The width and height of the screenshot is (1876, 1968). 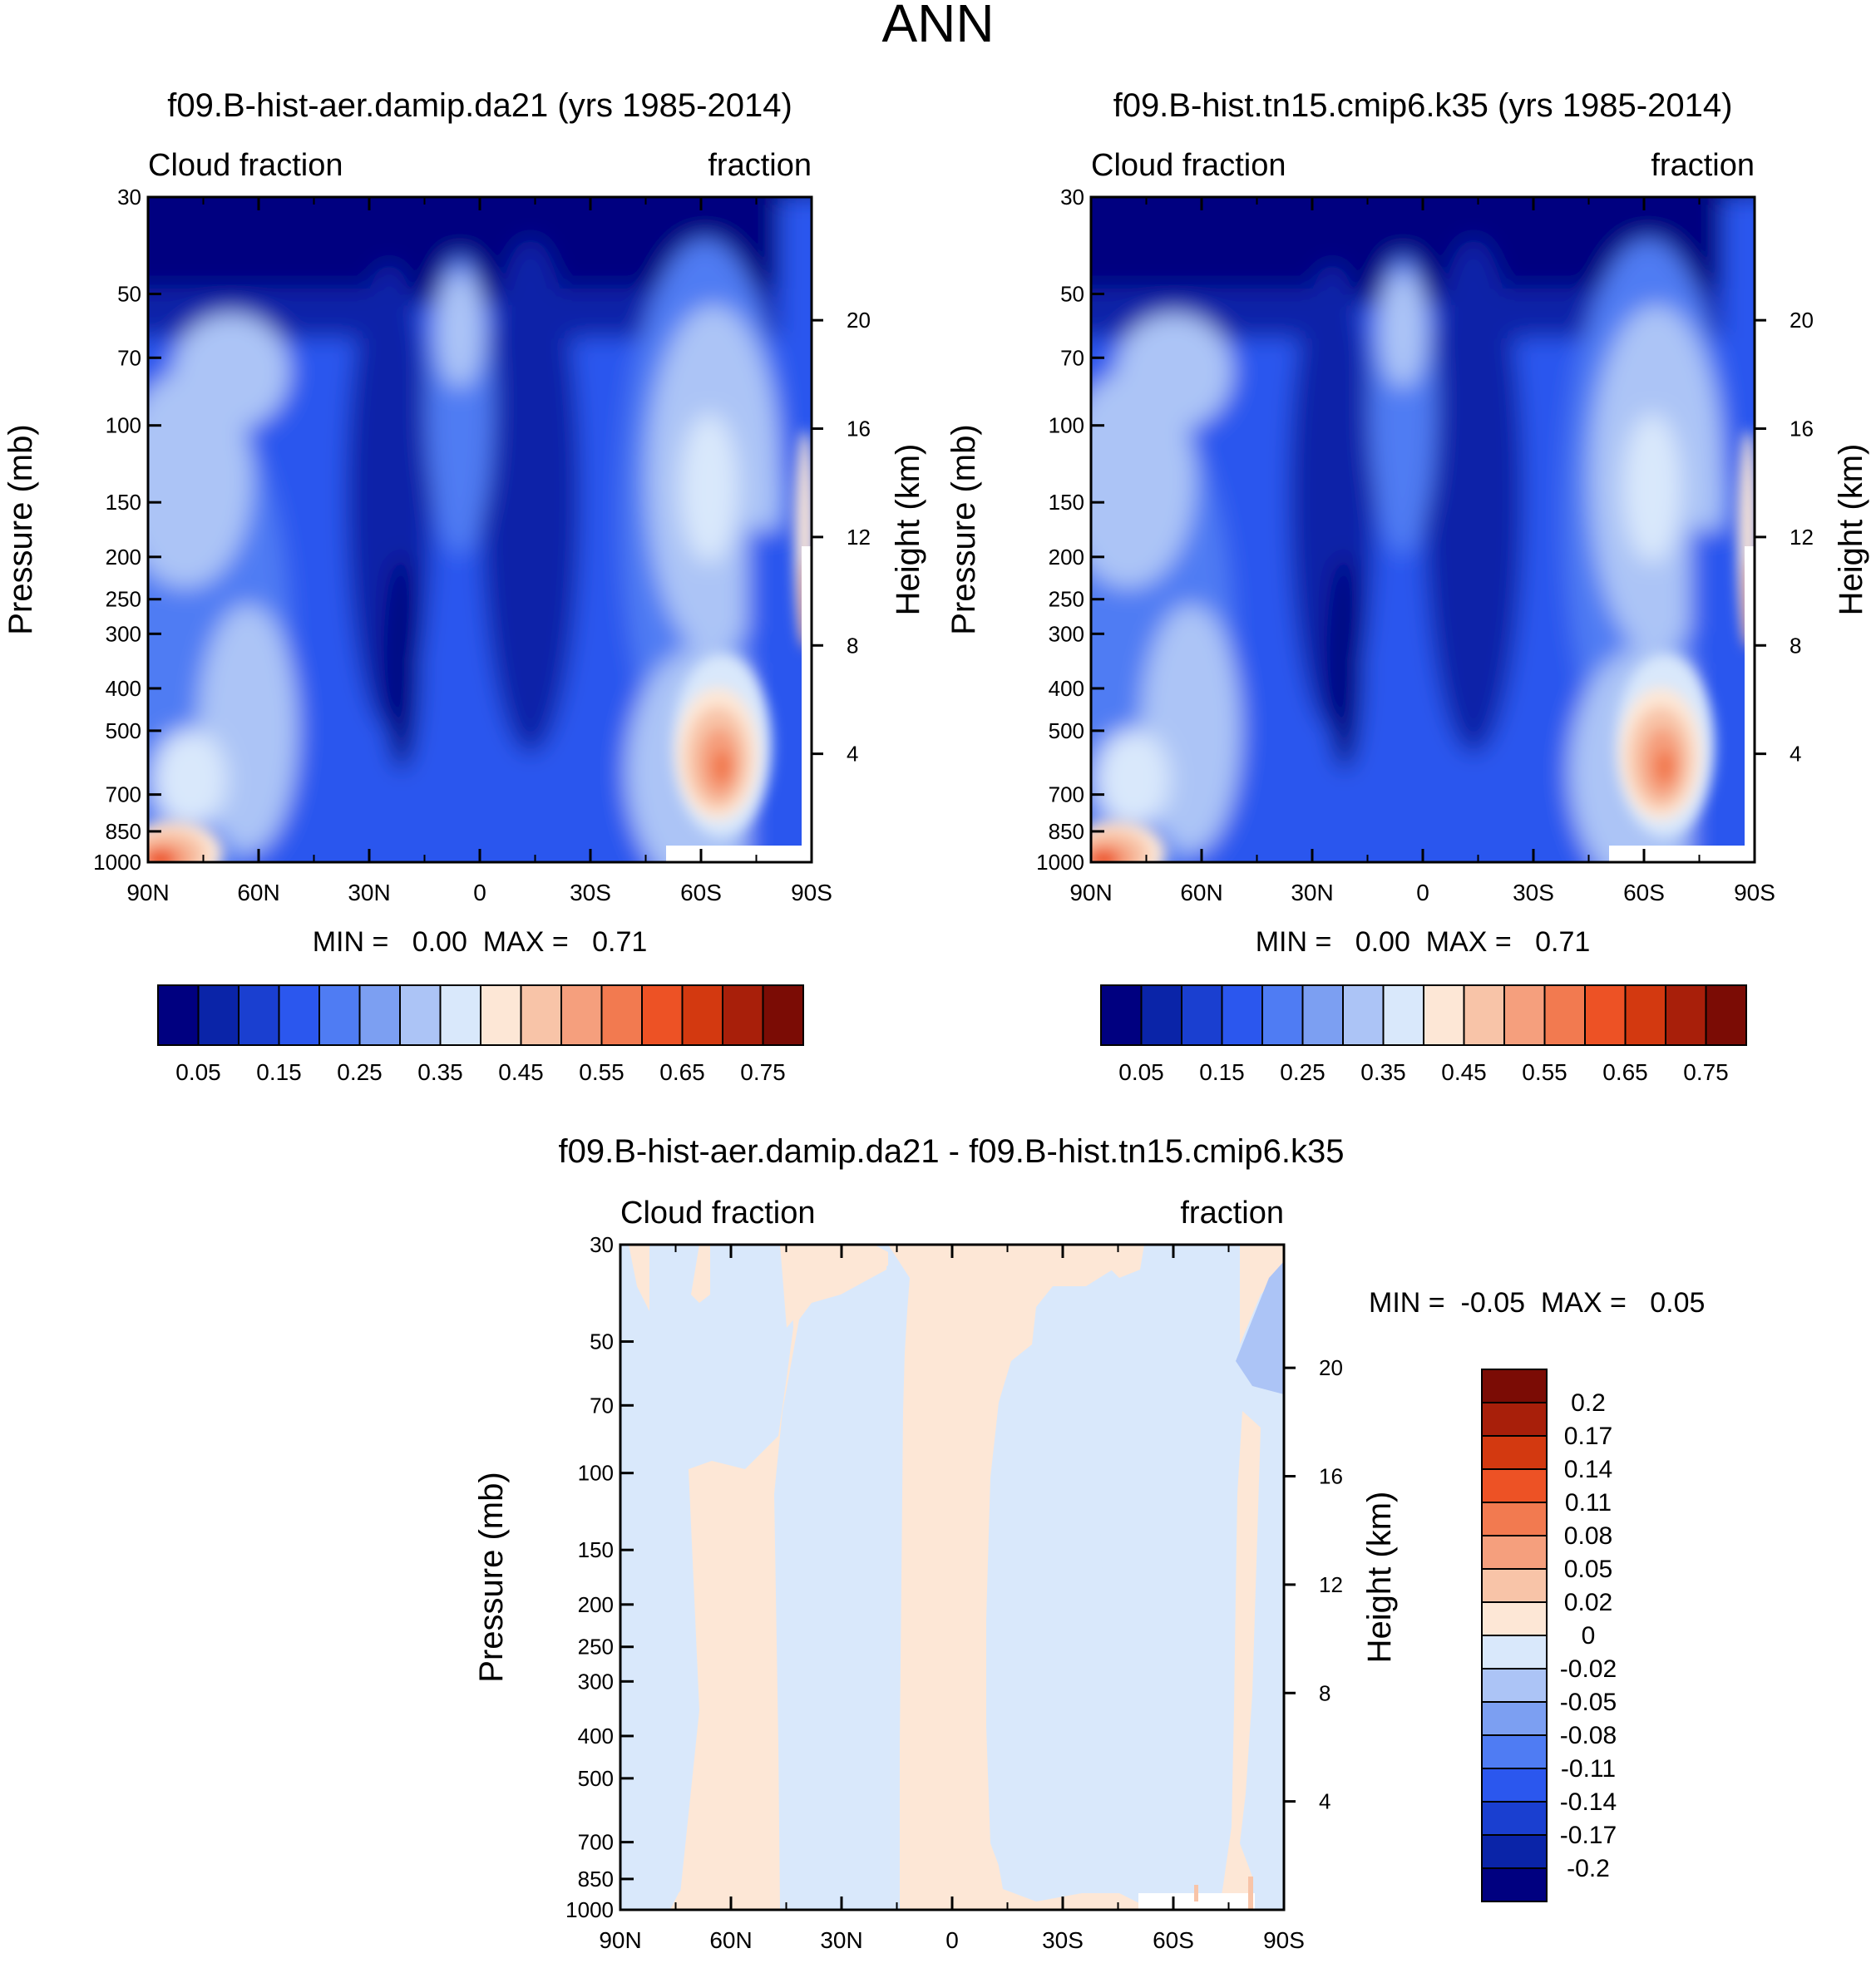 What do you see at coordinates (717, 1213) in the screenshot?
I see `left-label: Cloud fraction` at bounding box center [717, 1213].